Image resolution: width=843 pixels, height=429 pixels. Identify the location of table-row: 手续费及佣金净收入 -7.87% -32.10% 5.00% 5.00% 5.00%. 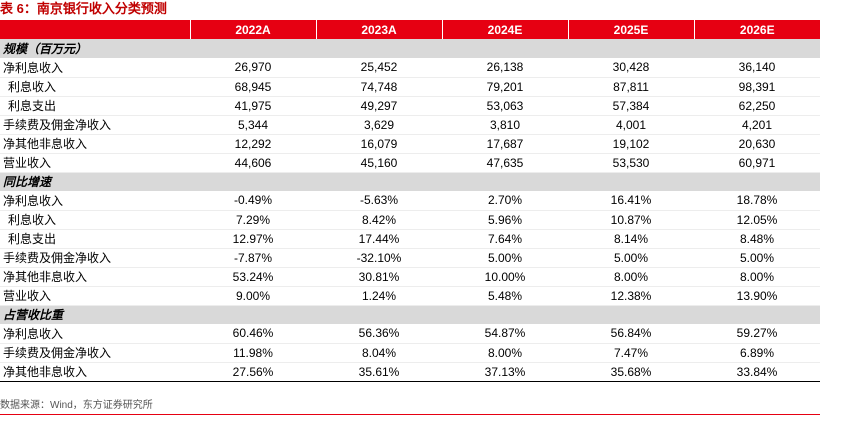
(410, 258).